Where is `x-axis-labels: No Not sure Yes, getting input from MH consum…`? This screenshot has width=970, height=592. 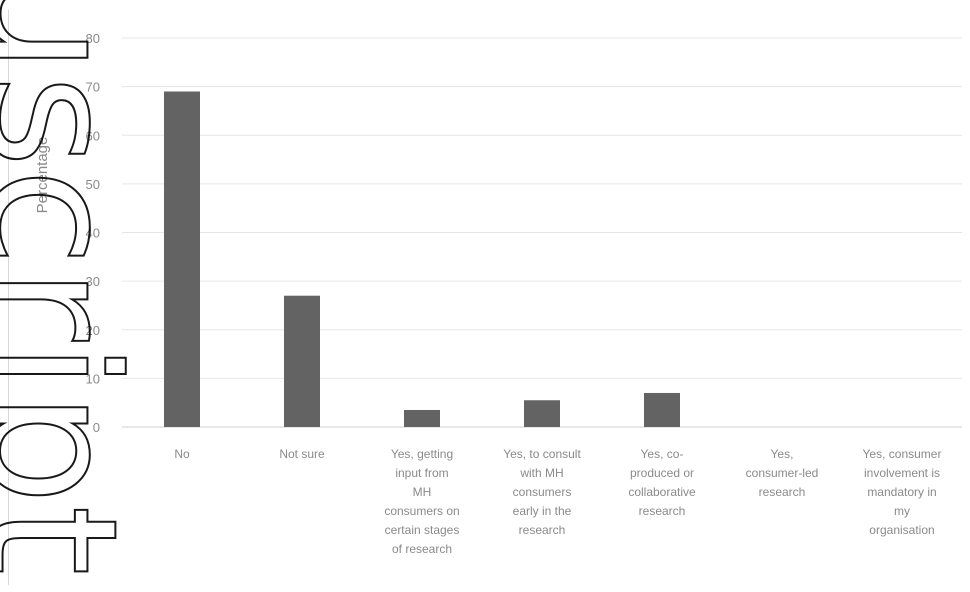
x-axis-labels: No Not sure Yes, getting input from MH consum… is located at coordinates (557, 501).